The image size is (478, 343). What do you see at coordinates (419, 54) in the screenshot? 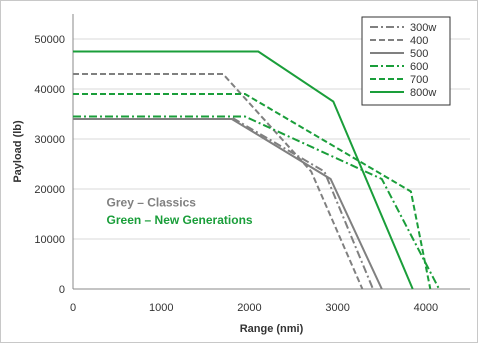
I see `legend-label: 500` at bounding box center [419, 54].